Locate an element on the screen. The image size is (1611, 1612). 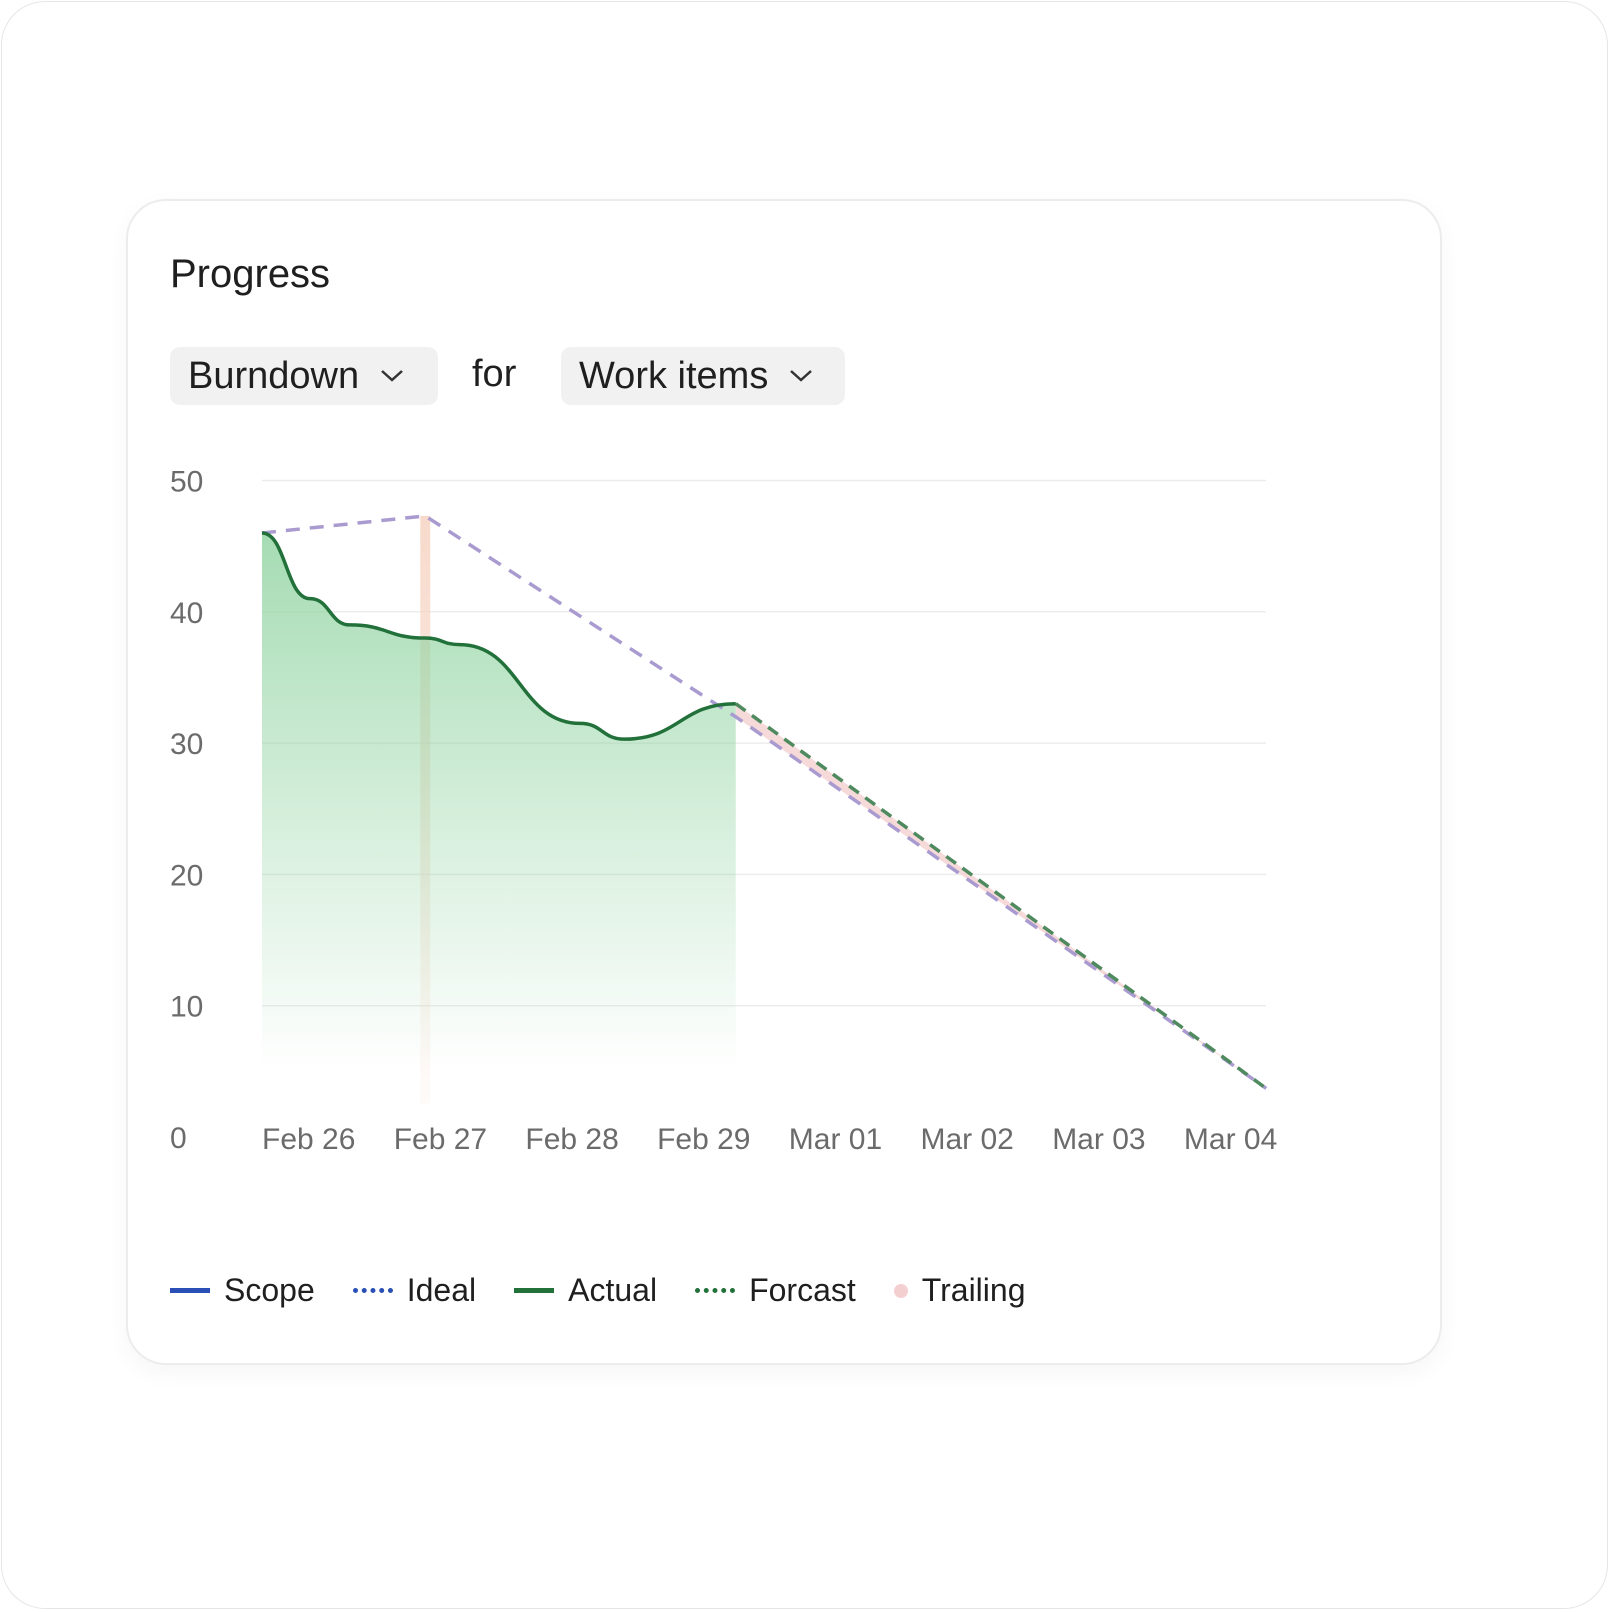
x-tick-label: Feb 29 is located at coordinates (703, 1139).